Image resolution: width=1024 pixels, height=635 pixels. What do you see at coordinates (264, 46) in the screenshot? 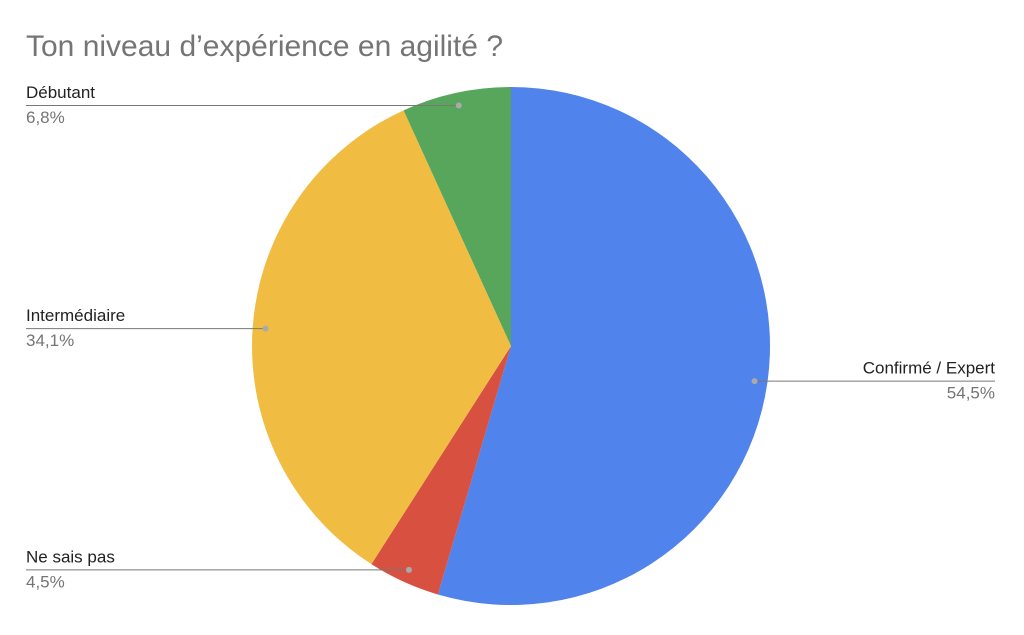
I see `chart-title: Ton niveau d’expérience en agilité ?` at bounding box center [264, 46].